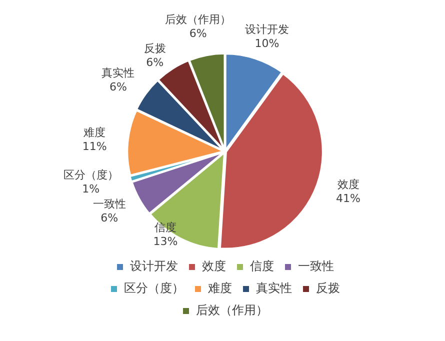 The image size is (445, 341). I want to click on slice-label: 信度, so click(165, 227).